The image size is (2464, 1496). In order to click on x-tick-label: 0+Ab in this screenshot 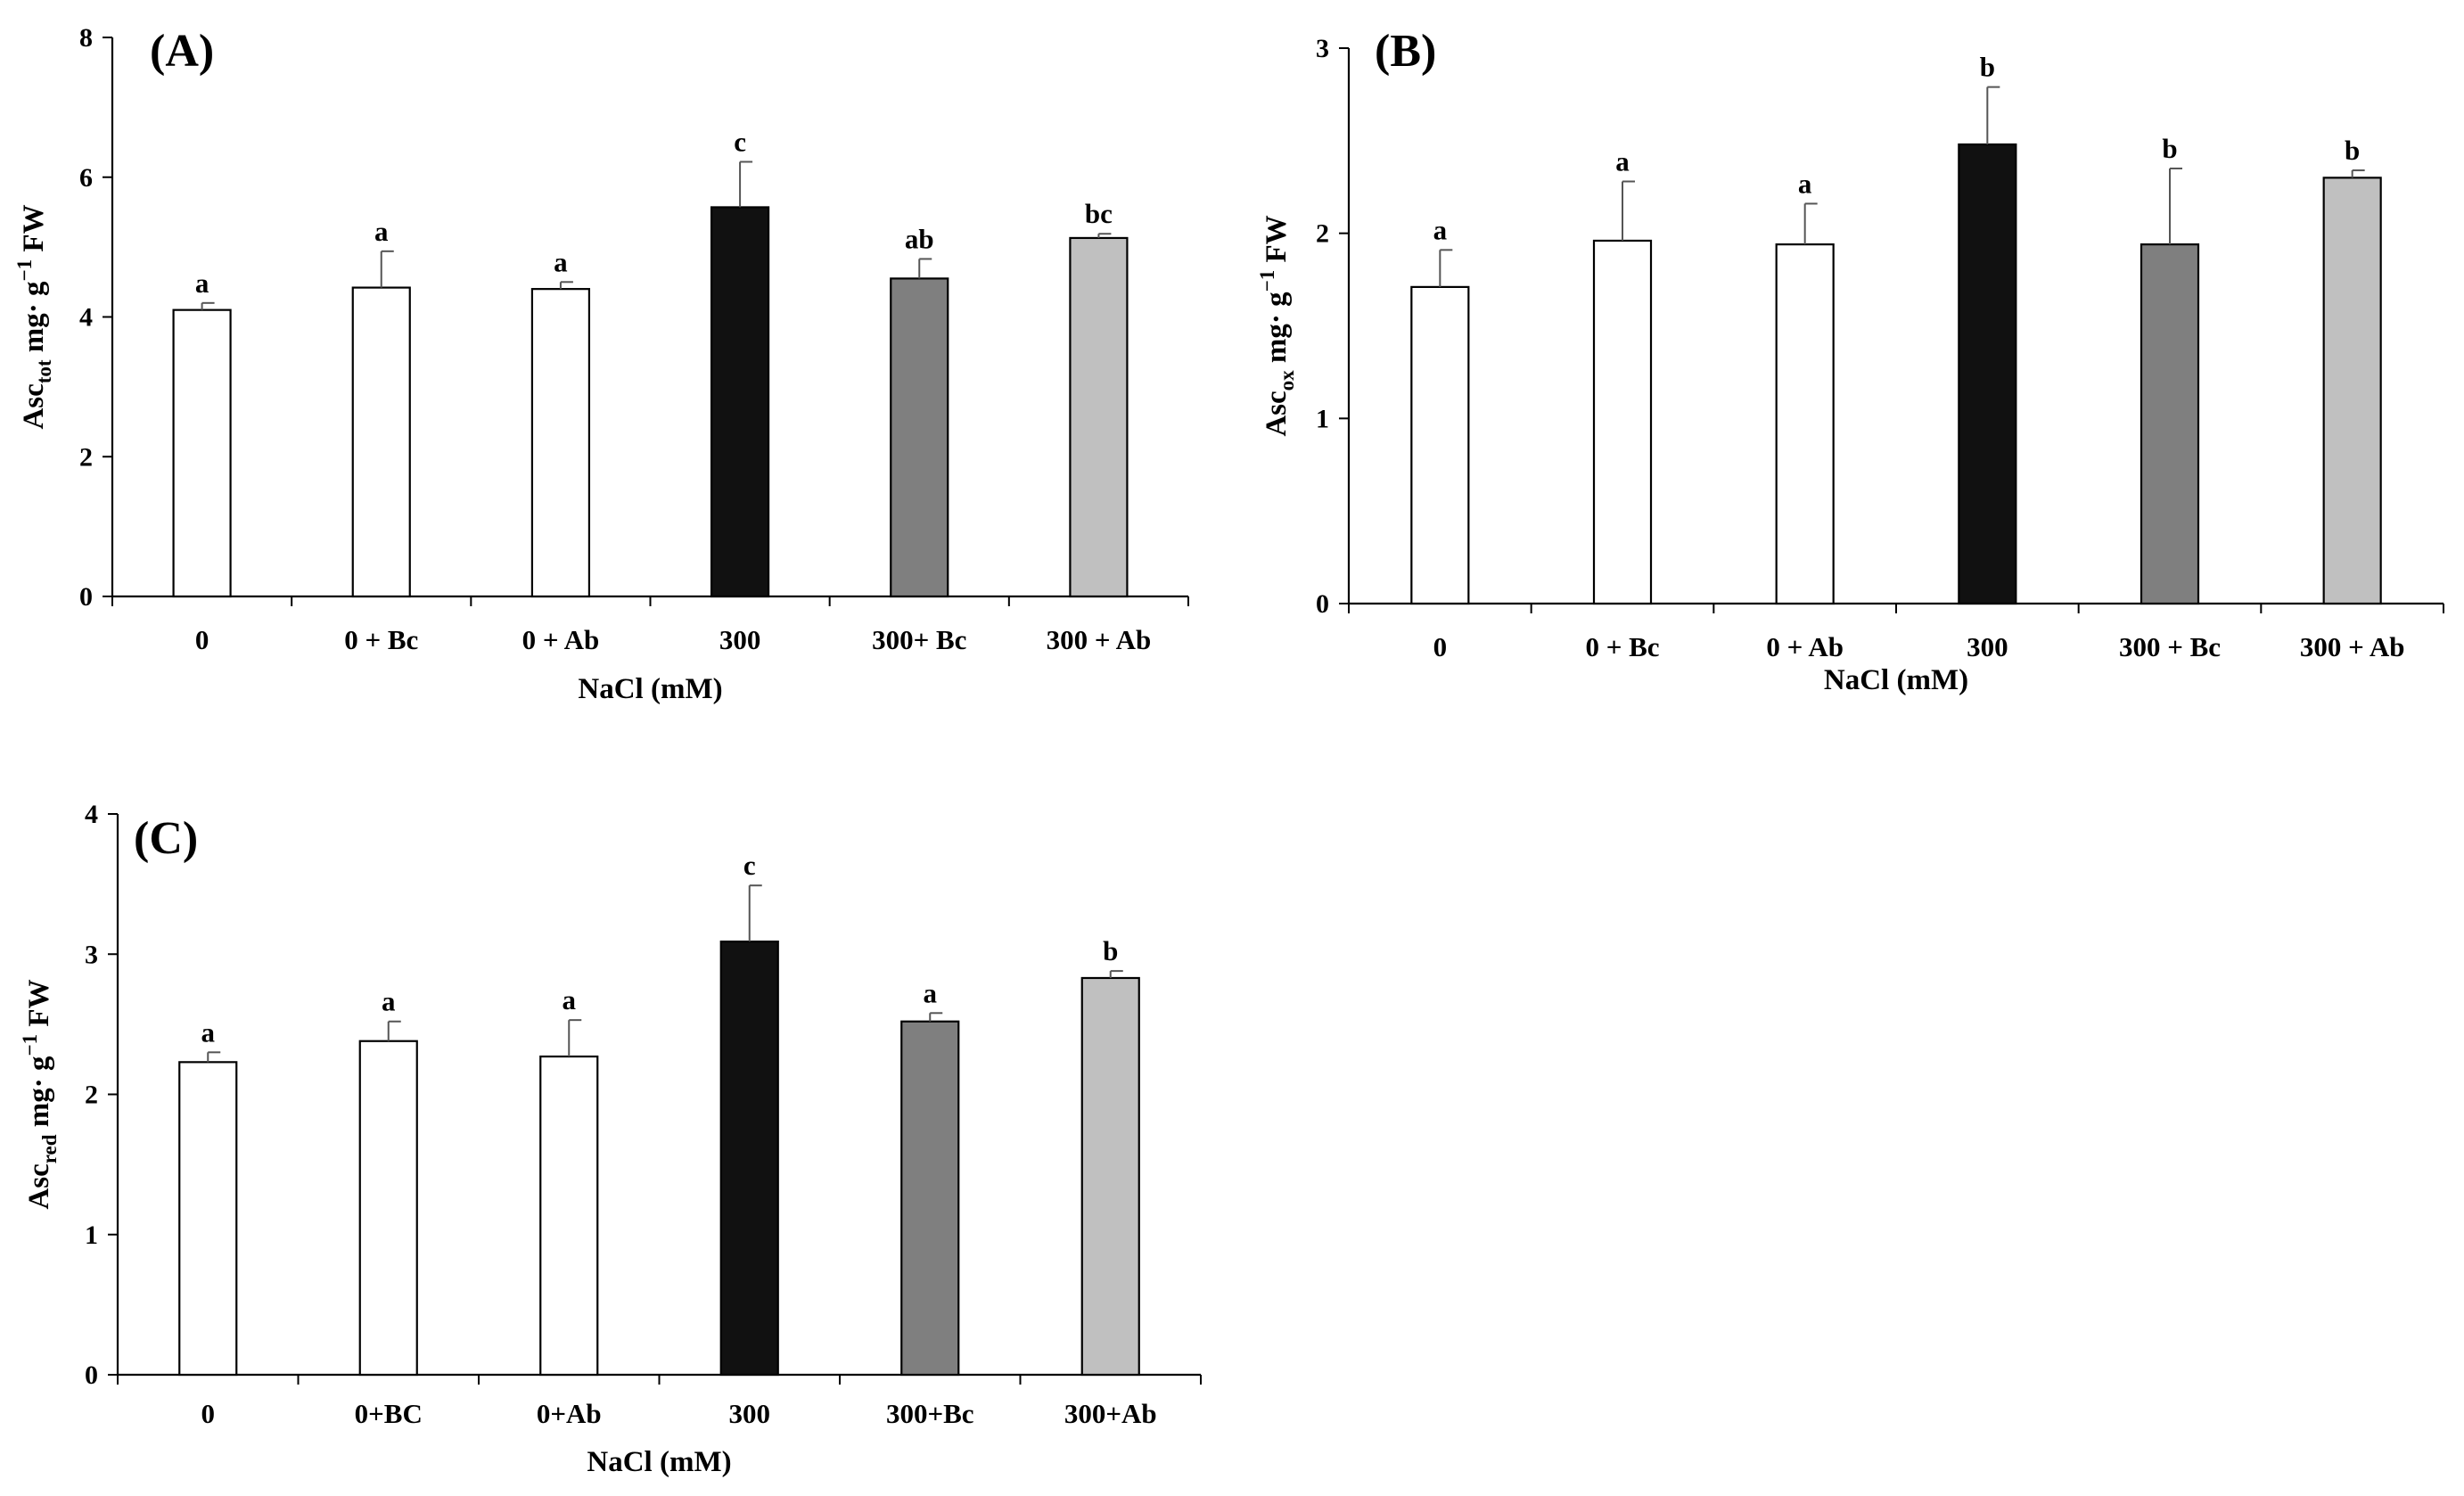, I will do `click(569, 1413)`.